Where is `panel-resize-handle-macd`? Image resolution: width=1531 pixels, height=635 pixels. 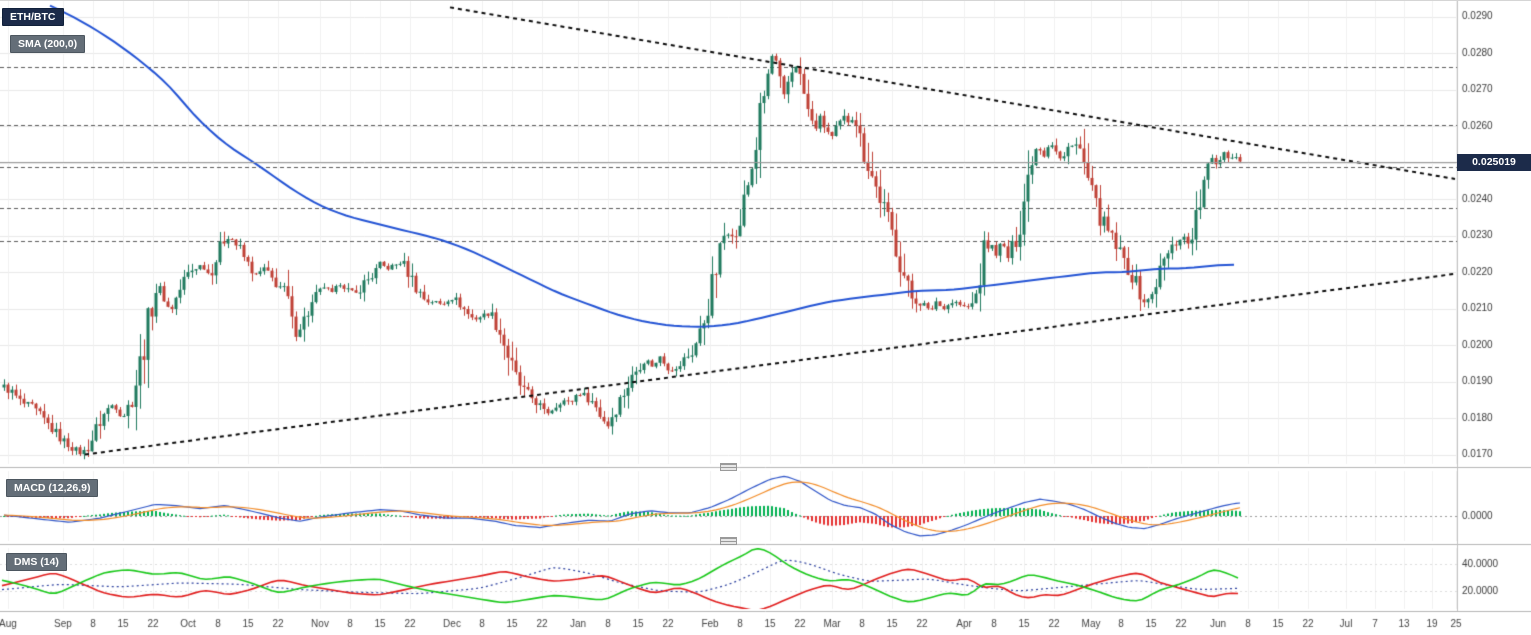 panel-resize-handle-macd is located at coordinates (728, 467).